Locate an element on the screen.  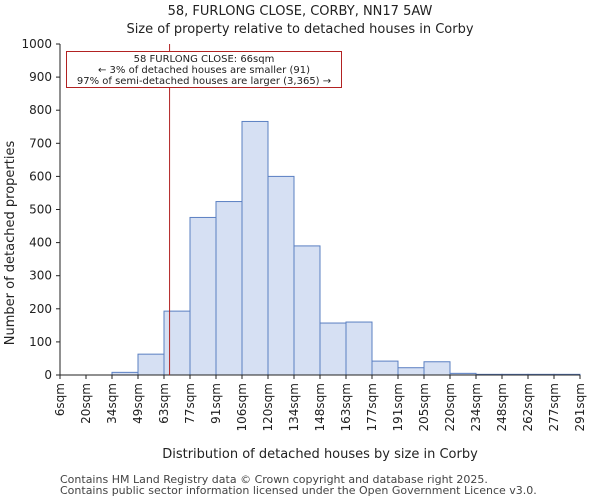
y-tick-label: 500 is located at coordinates (40, 210).